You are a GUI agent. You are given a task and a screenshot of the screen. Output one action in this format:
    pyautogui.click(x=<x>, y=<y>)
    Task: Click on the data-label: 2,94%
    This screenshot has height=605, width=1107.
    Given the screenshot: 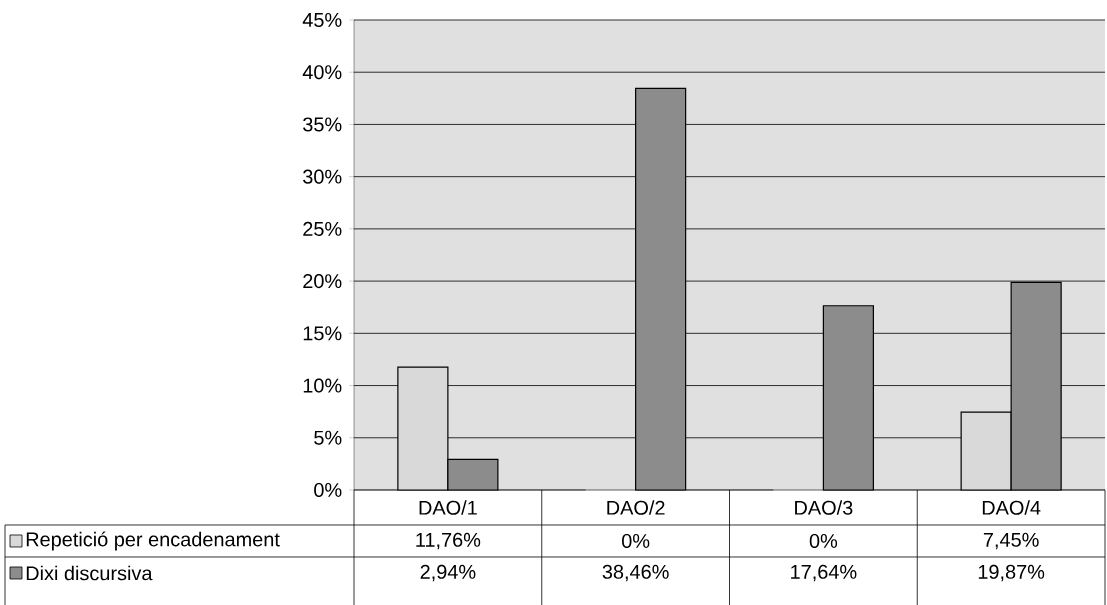 What is the action you would take?
    pyautogui.click(x=448, y=573)
    